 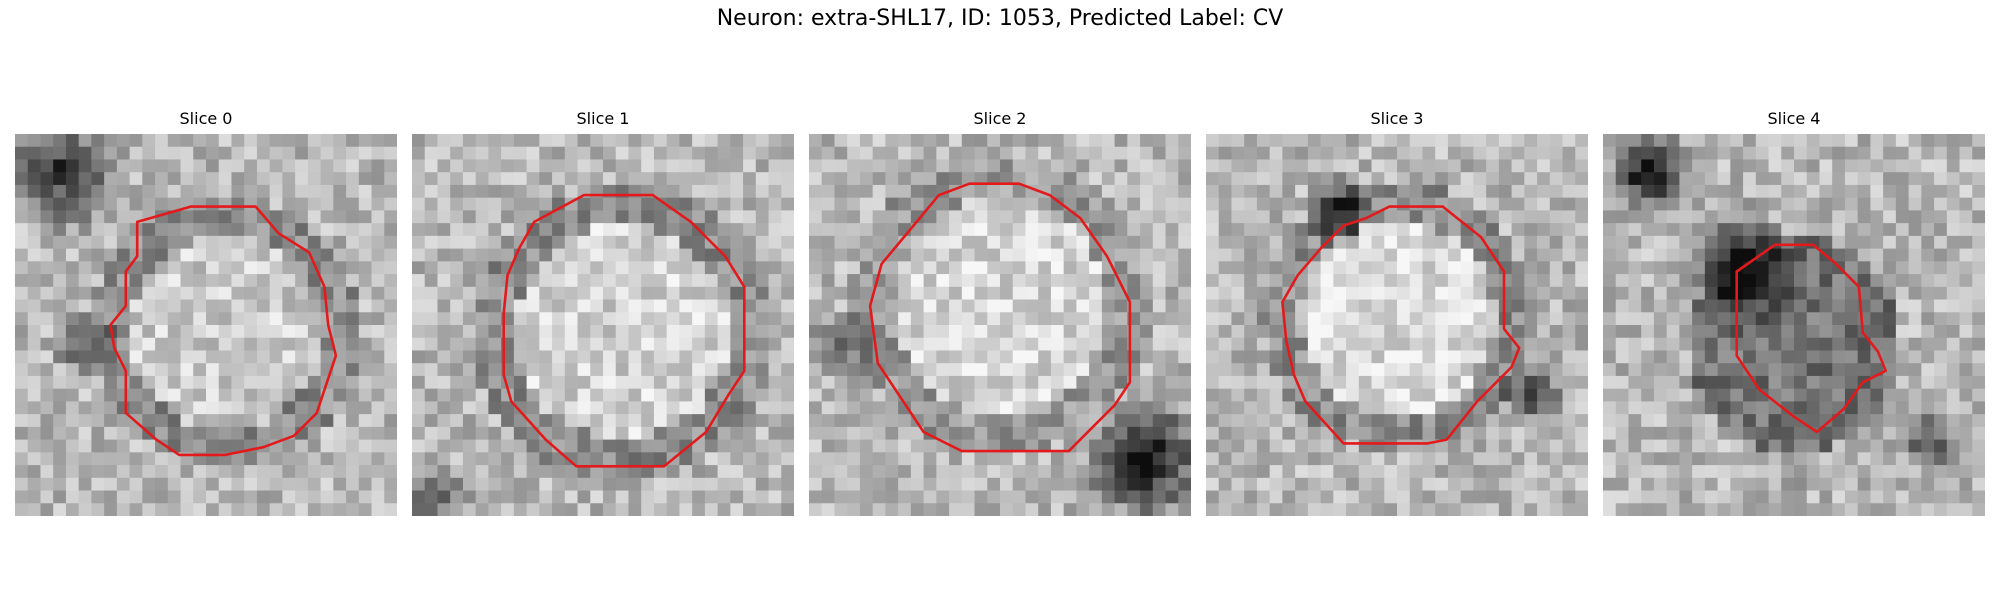 What do you see at coordinates (603, 118) in the screenshot?
I see `slice-title: Slice 1` at bounding box center [603, 118].